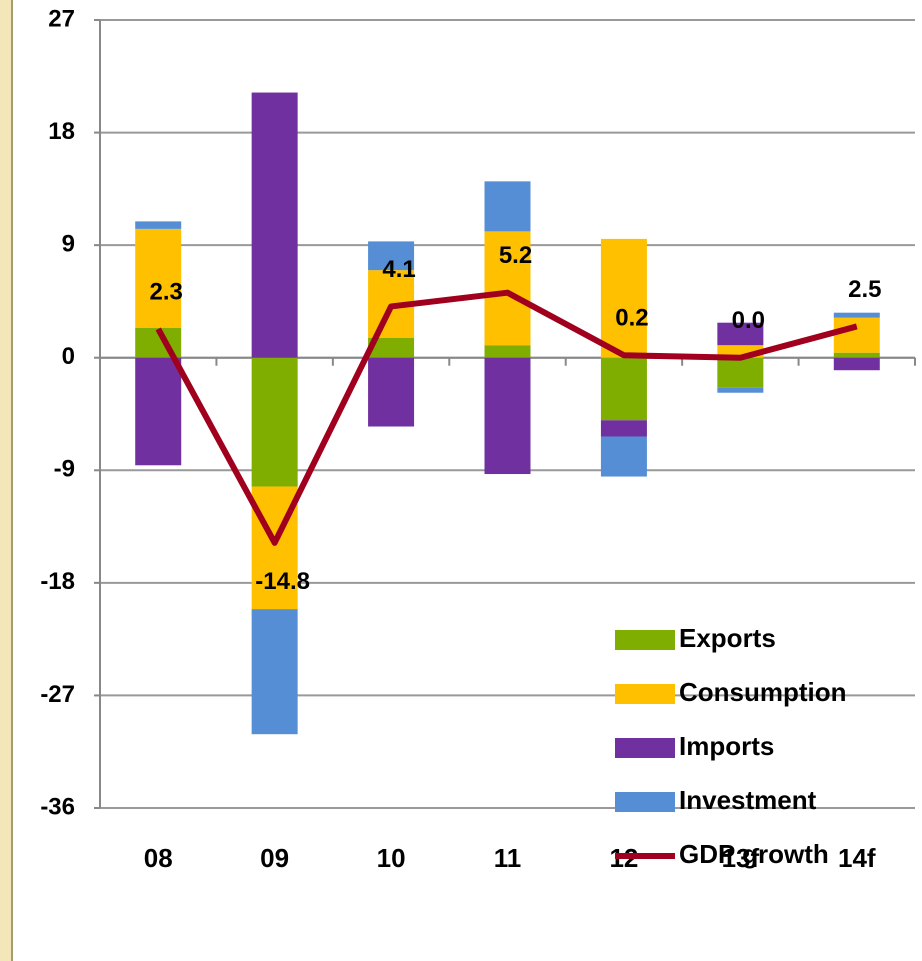 The image size is (922, 961). What do you see at coordinates (726, 746) in the screenshot?
I see `legend-label: Imports` at bounding box center [726, 746].